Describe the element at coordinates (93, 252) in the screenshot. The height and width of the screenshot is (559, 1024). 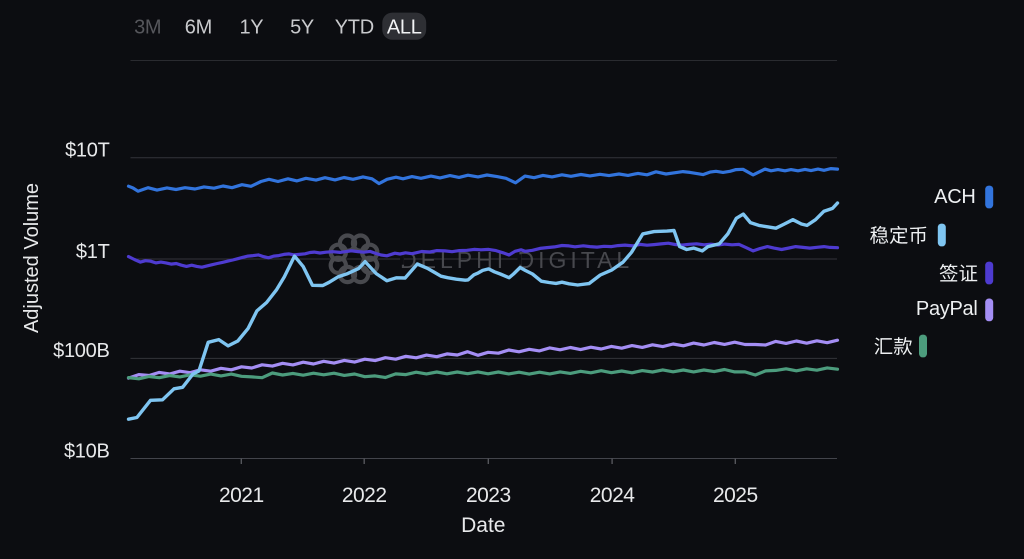
I see `svg-text: $1T` at that location.